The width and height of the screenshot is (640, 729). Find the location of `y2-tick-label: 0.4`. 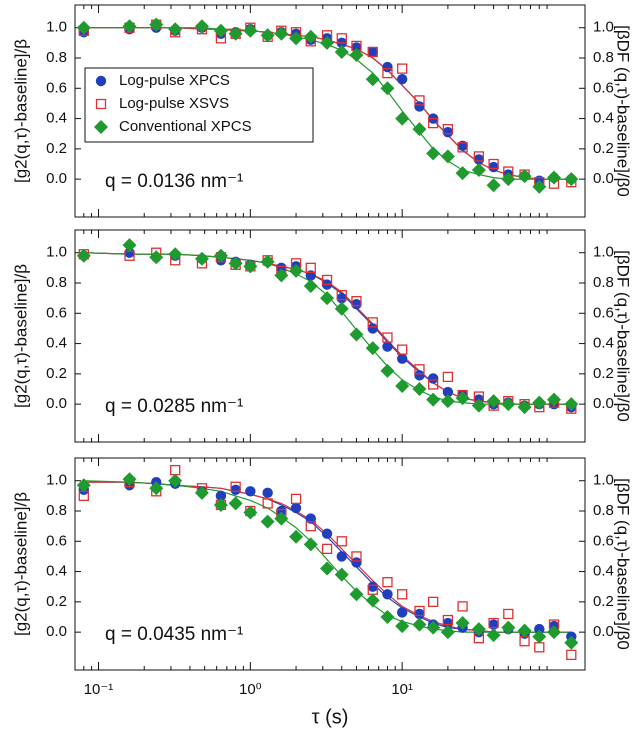

y2-tick-label: 0.4 is located at coordinates (603, 571).